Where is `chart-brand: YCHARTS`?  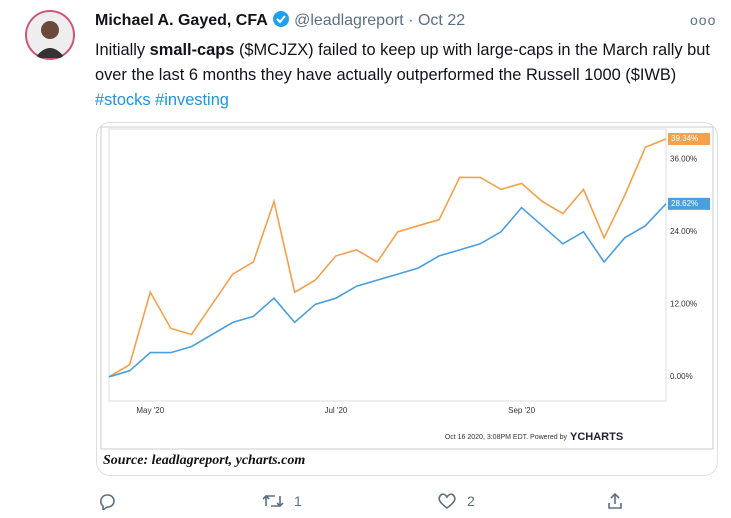 chart-brand: YCHARTS is located at coordinates (596, 437).